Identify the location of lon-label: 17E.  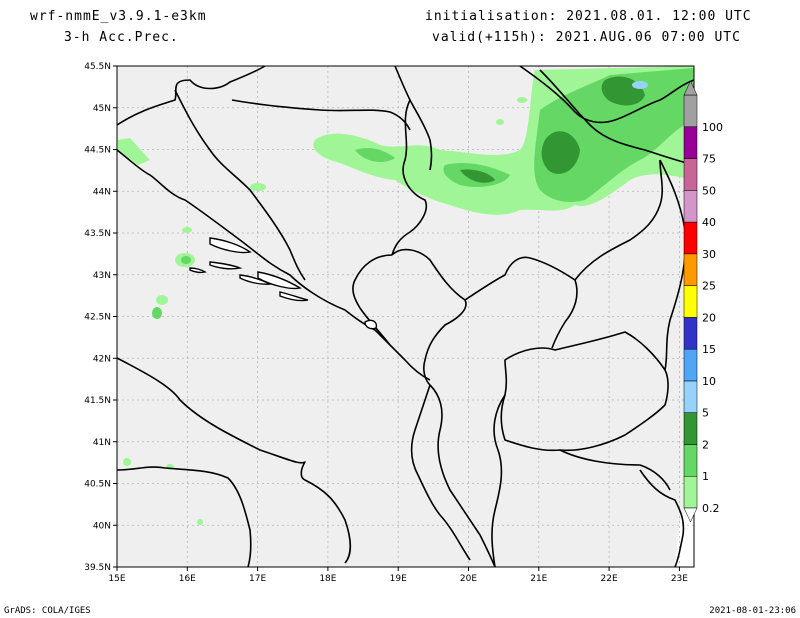
(257, 579).